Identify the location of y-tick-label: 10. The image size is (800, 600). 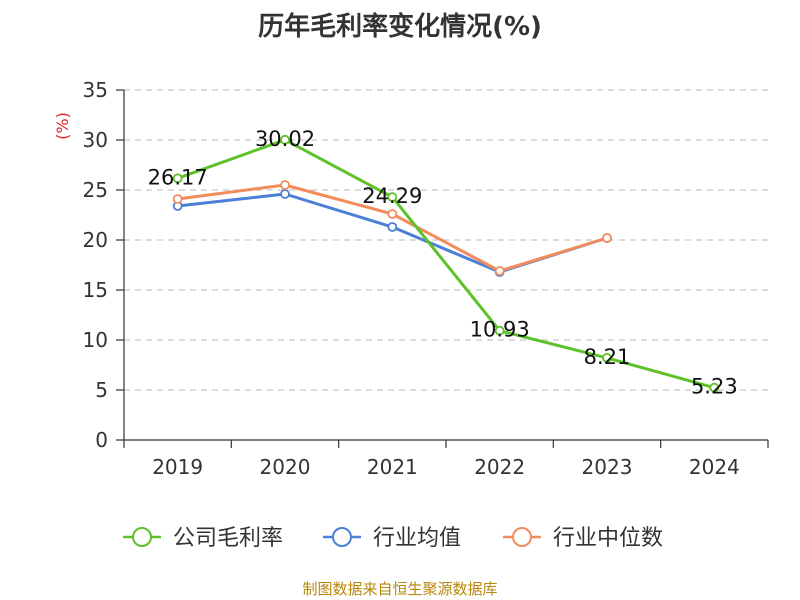
(95, 340).